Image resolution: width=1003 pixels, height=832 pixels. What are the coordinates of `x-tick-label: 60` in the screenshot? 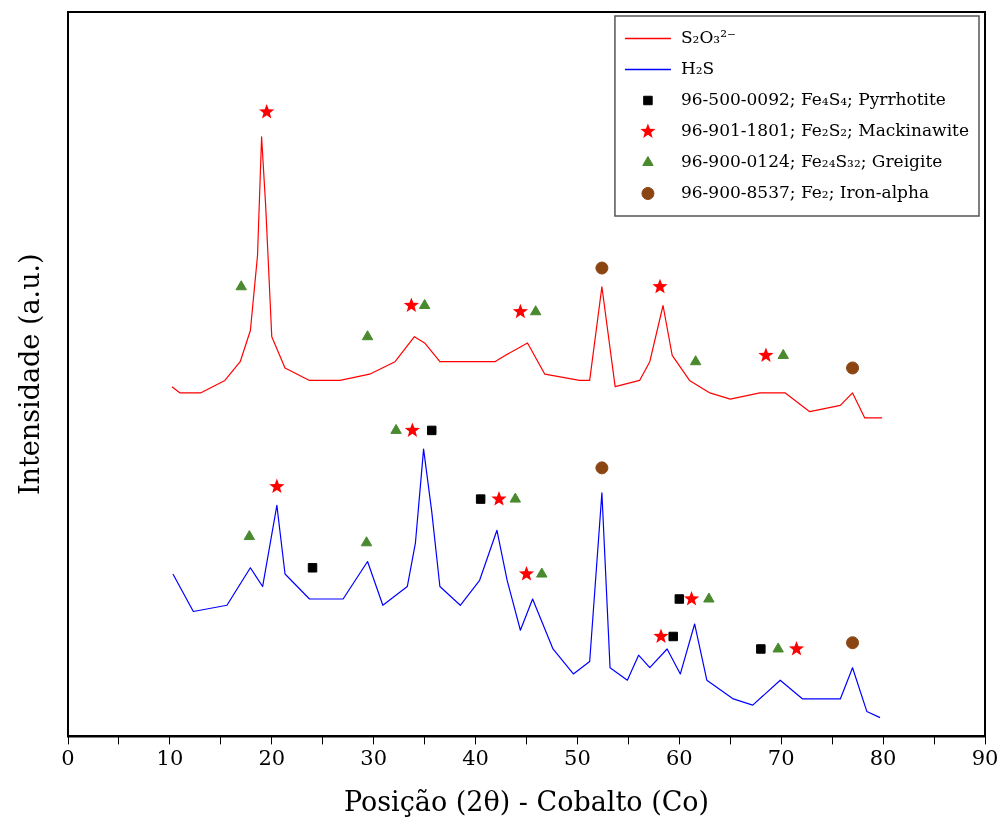 It's located at (679, 758).